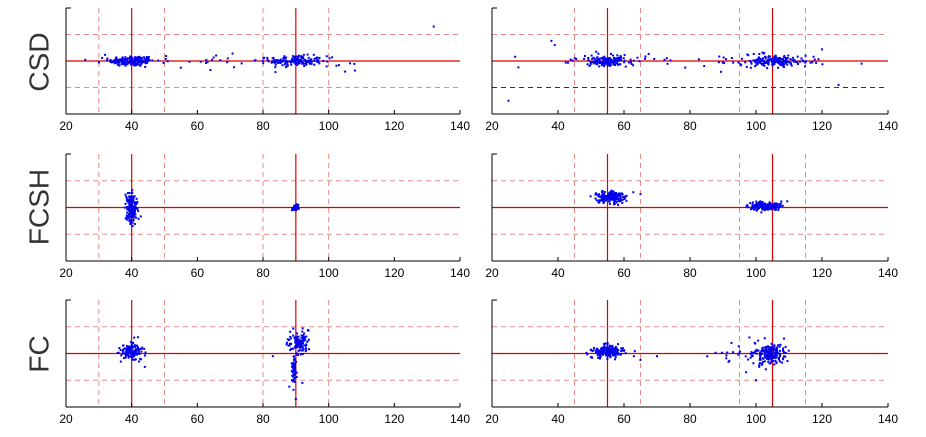  I want to click on scatter-panel-6: 20 40 60 80 100 120 140, so click(691, 362).